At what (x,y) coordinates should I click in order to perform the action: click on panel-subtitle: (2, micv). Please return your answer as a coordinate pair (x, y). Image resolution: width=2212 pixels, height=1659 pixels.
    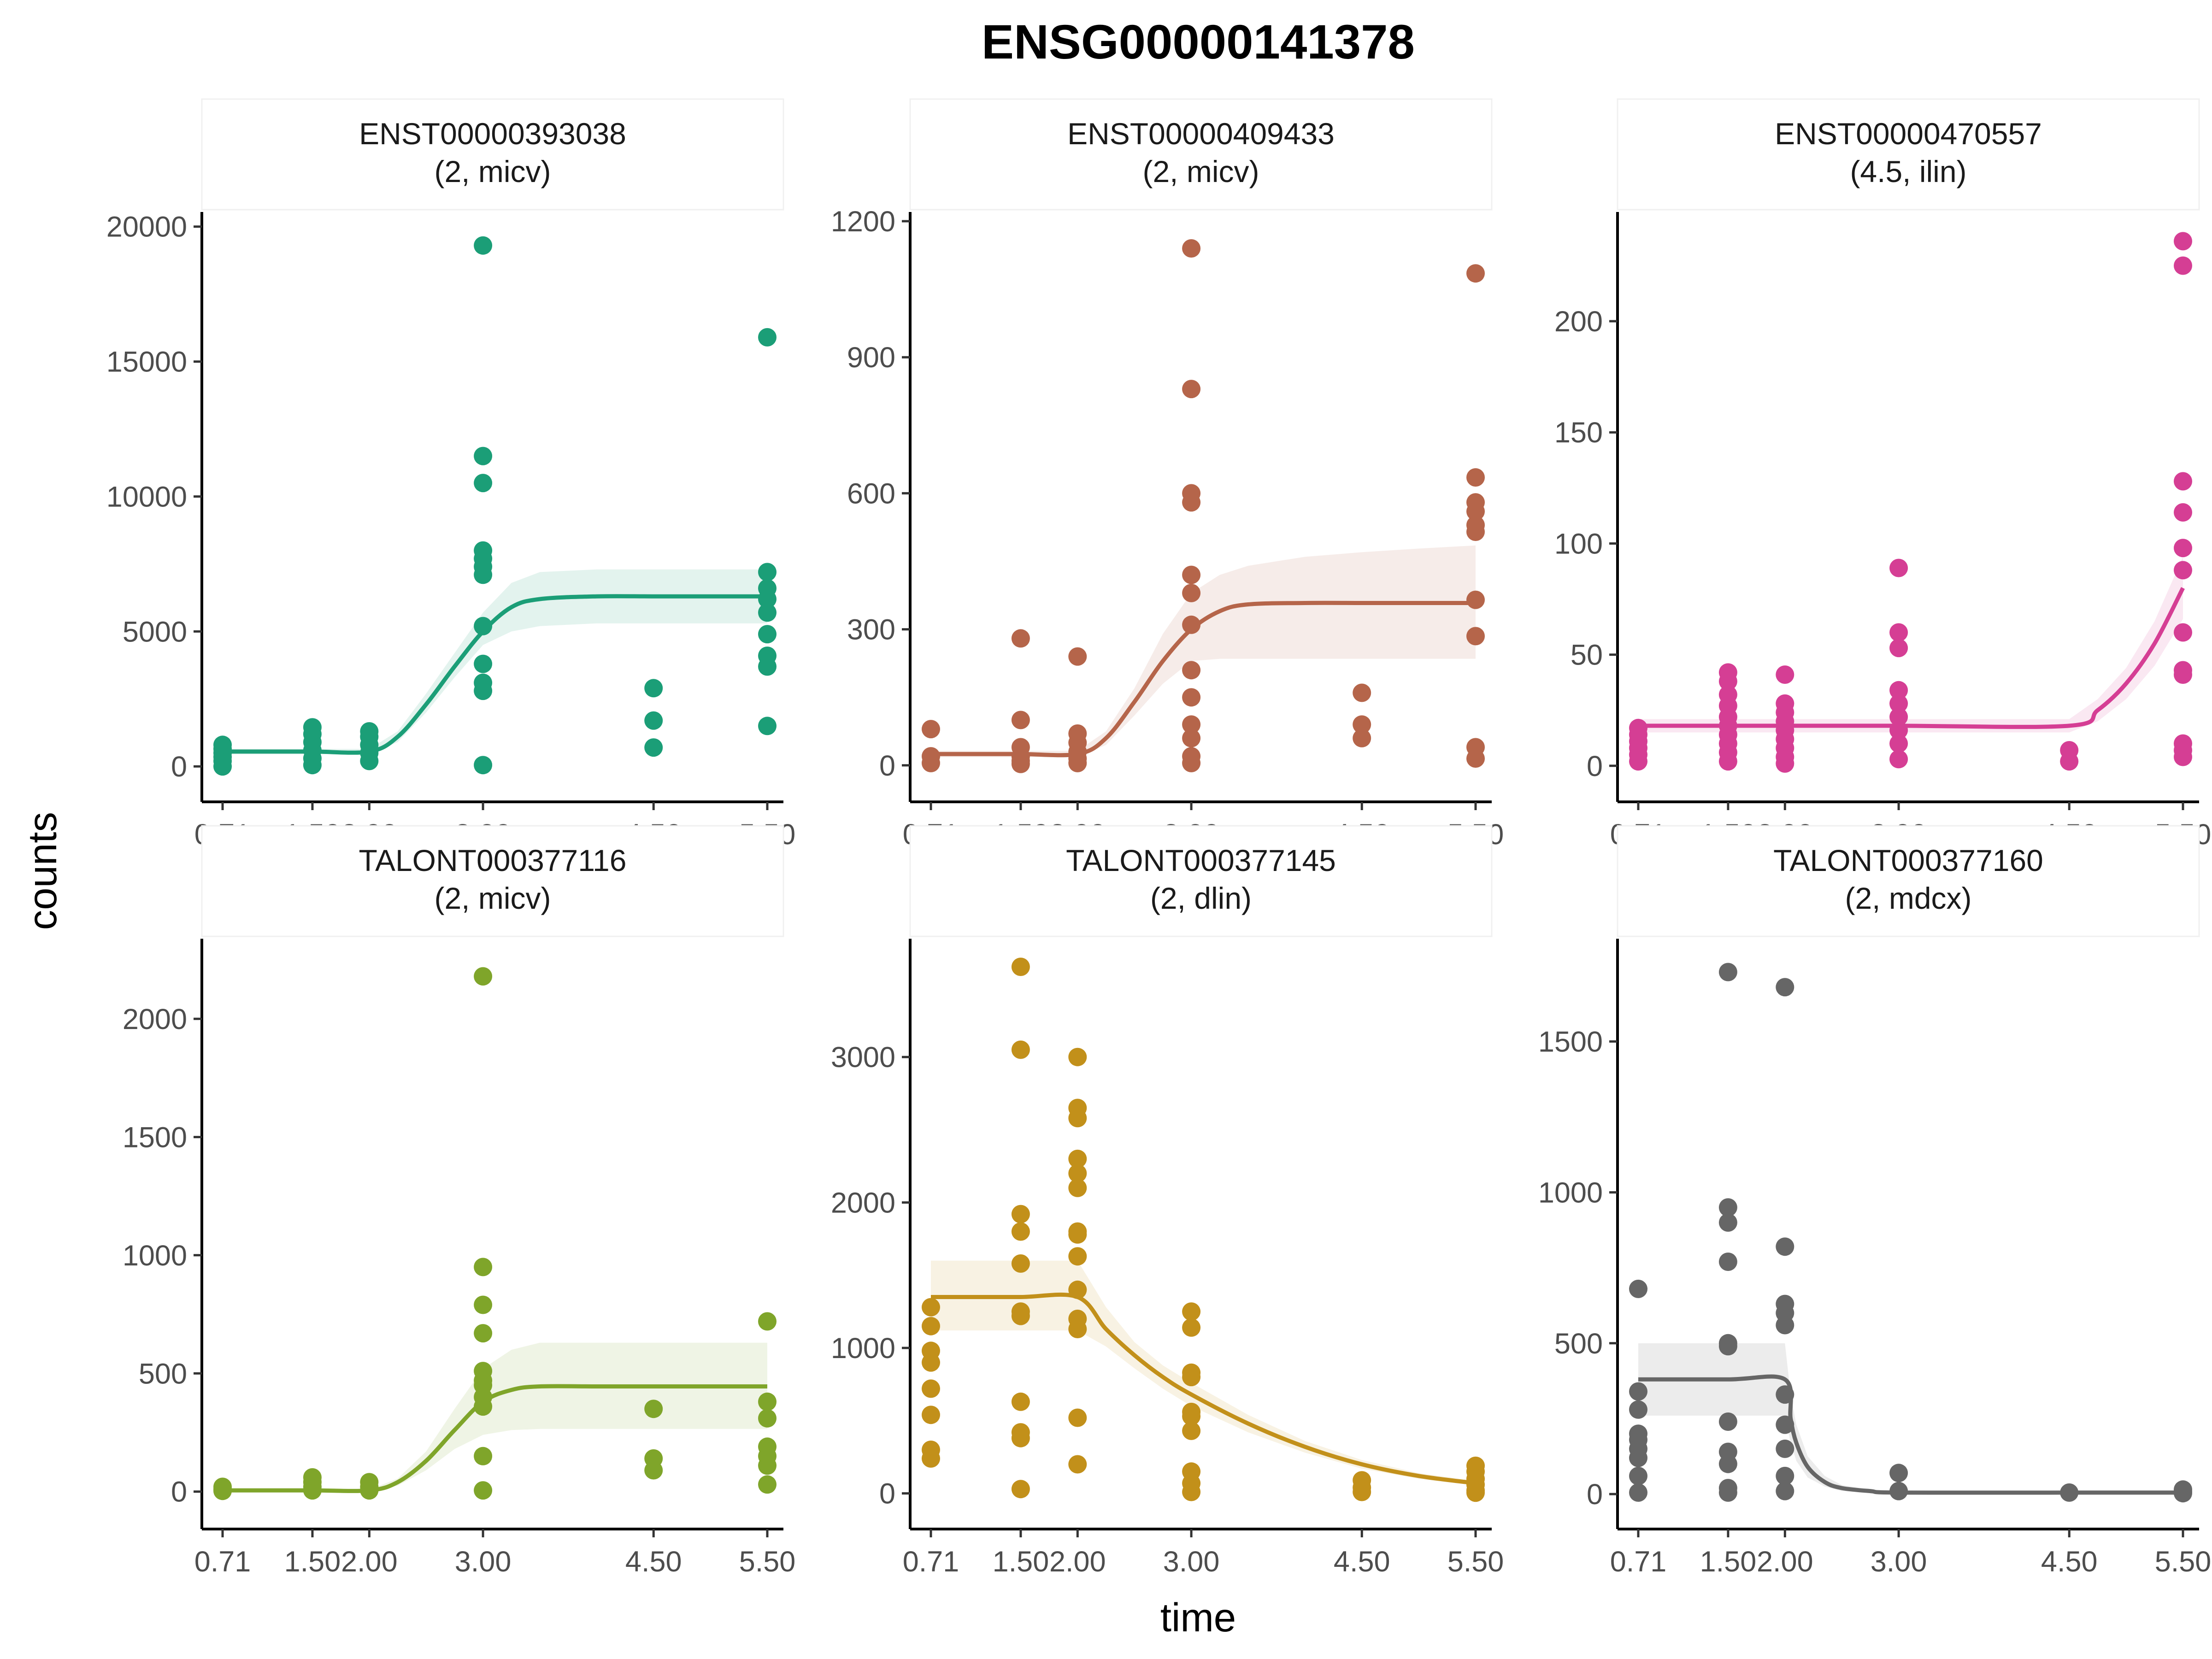
    Looking at the image, I should click on (493, 171).